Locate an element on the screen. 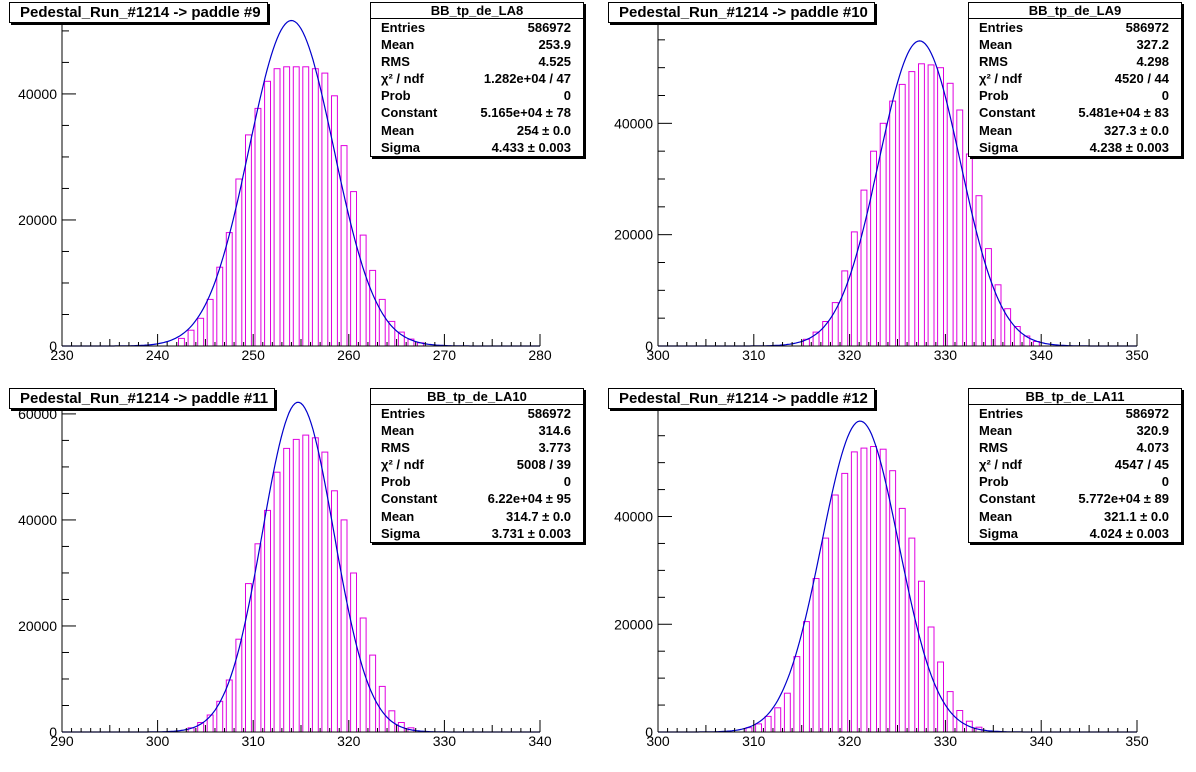 This screenshot has width=1196, height=772. panel-1-y-tick-label: 40000 is located at coordinates (37, 94).